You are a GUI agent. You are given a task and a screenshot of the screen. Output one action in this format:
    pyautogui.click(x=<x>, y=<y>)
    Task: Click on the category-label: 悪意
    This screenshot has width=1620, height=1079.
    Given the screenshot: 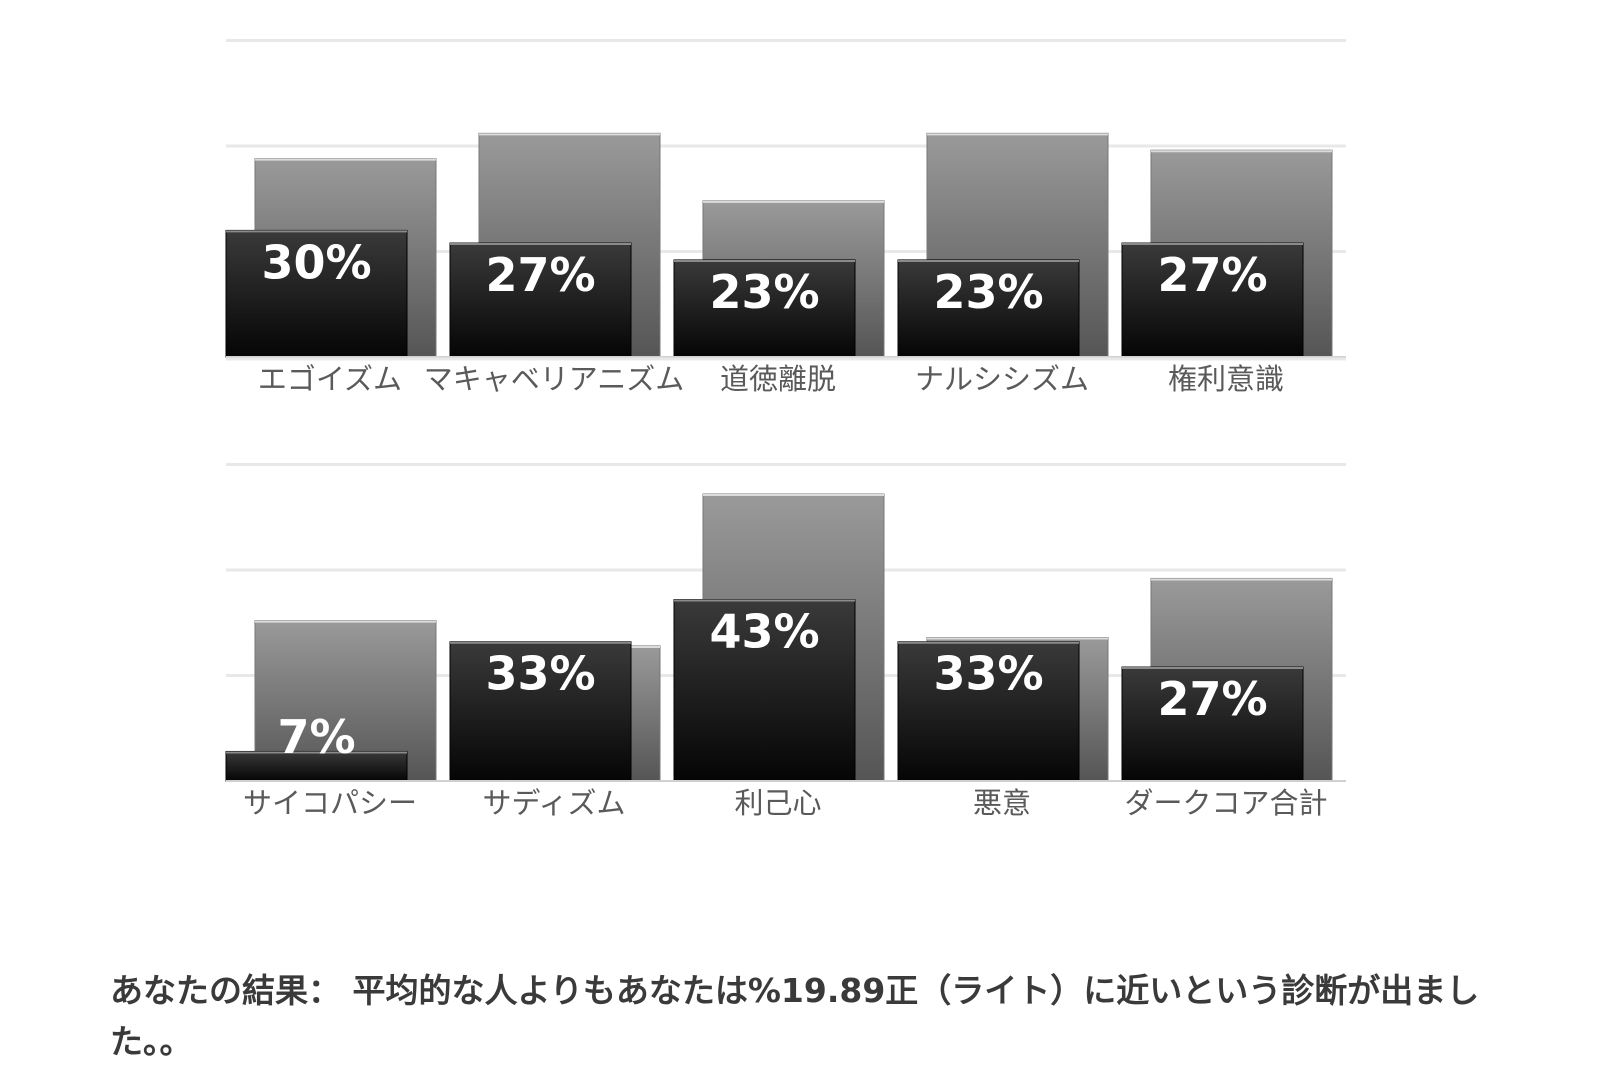 What is the action you would take?
    pyautogui.click(x=1002, y=803)
    